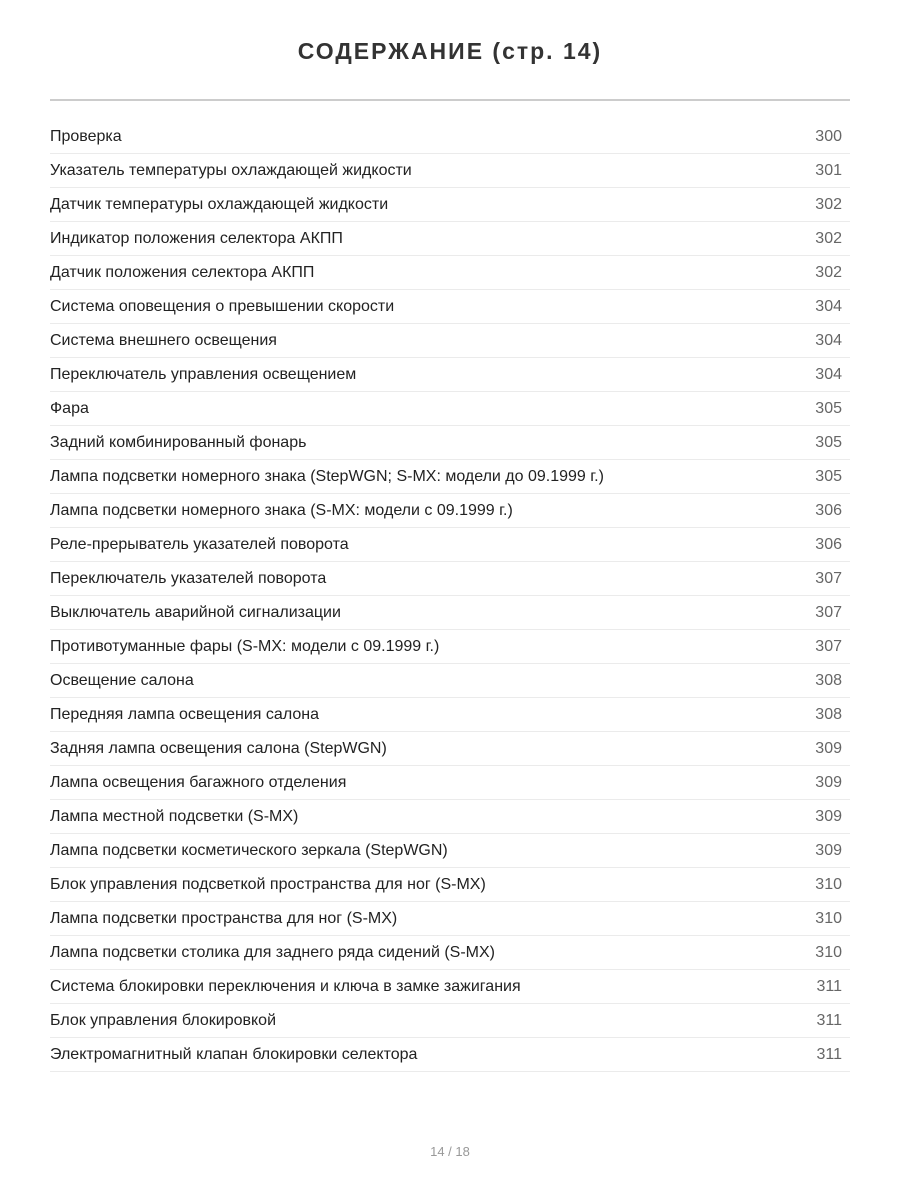  What do you see at coordinates (450, 100) in the screenshot?
I see `title-divider` at bounding box center [450, 100].